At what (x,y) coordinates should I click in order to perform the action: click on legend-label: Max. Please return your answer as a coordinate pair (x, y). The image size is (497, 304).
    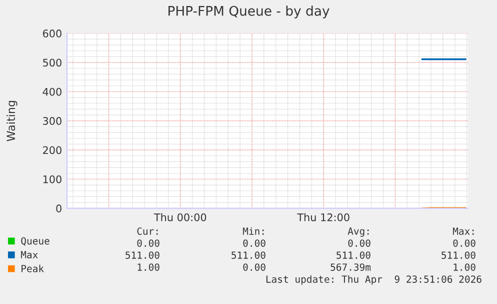
    Looking at the image, I should click on (29, 254).